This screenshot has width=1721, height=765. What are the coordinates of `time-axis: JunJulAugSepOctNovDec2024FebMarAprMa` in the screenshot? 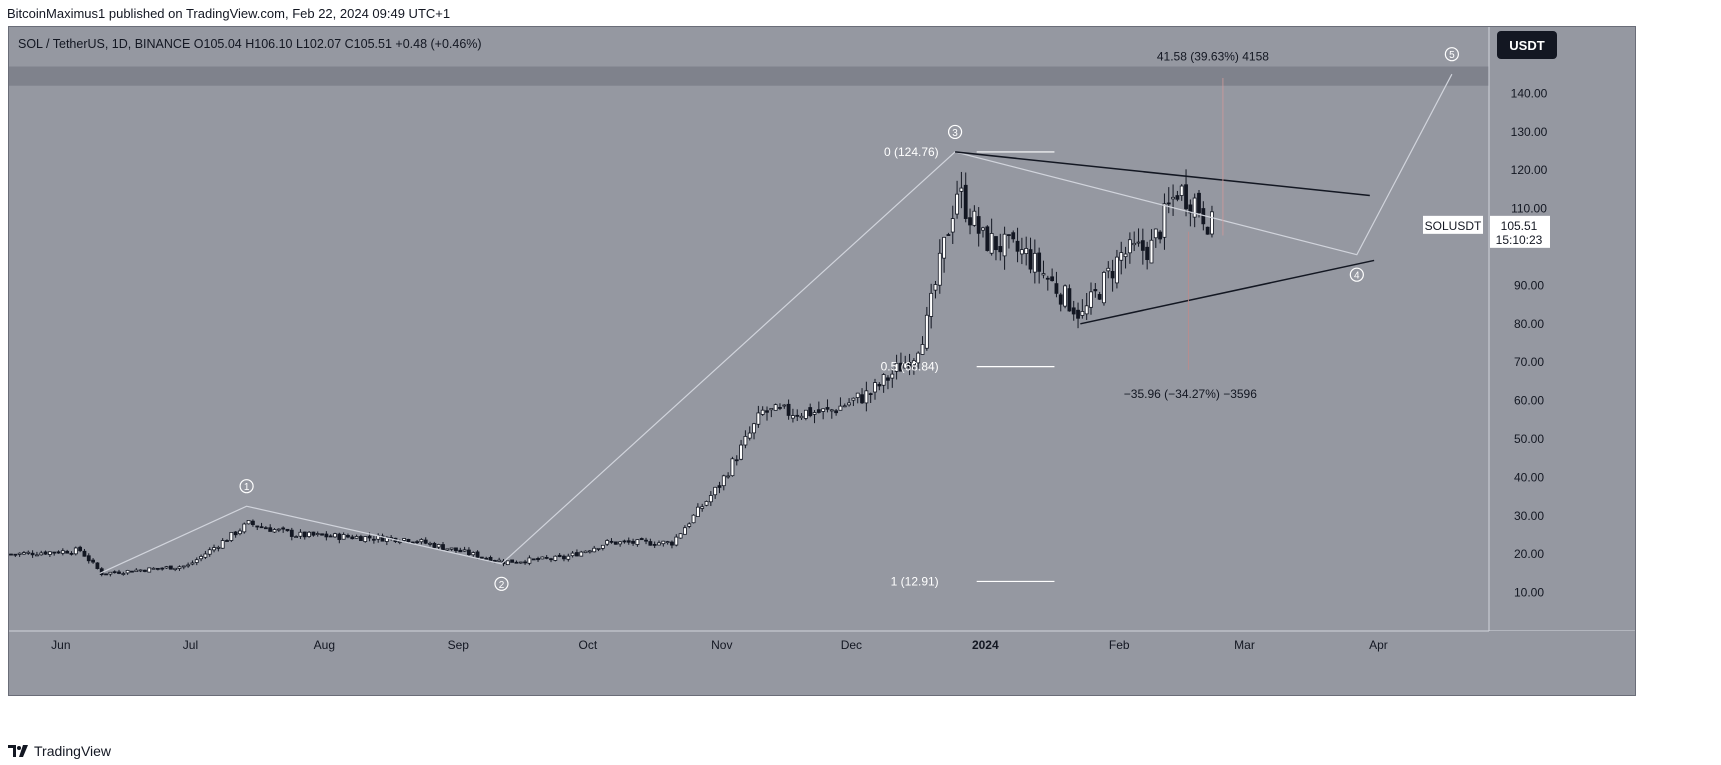 It's located at (822, 662).